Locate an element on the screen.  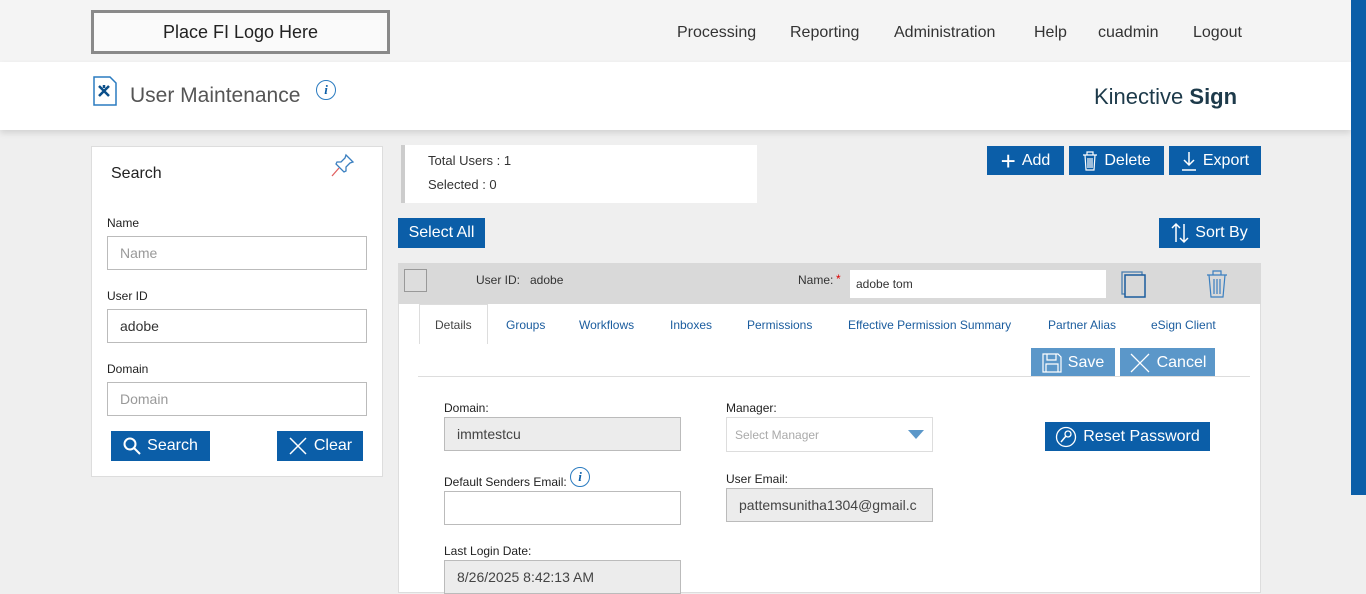
tab-details-bg is located at coordinates (453, 324).